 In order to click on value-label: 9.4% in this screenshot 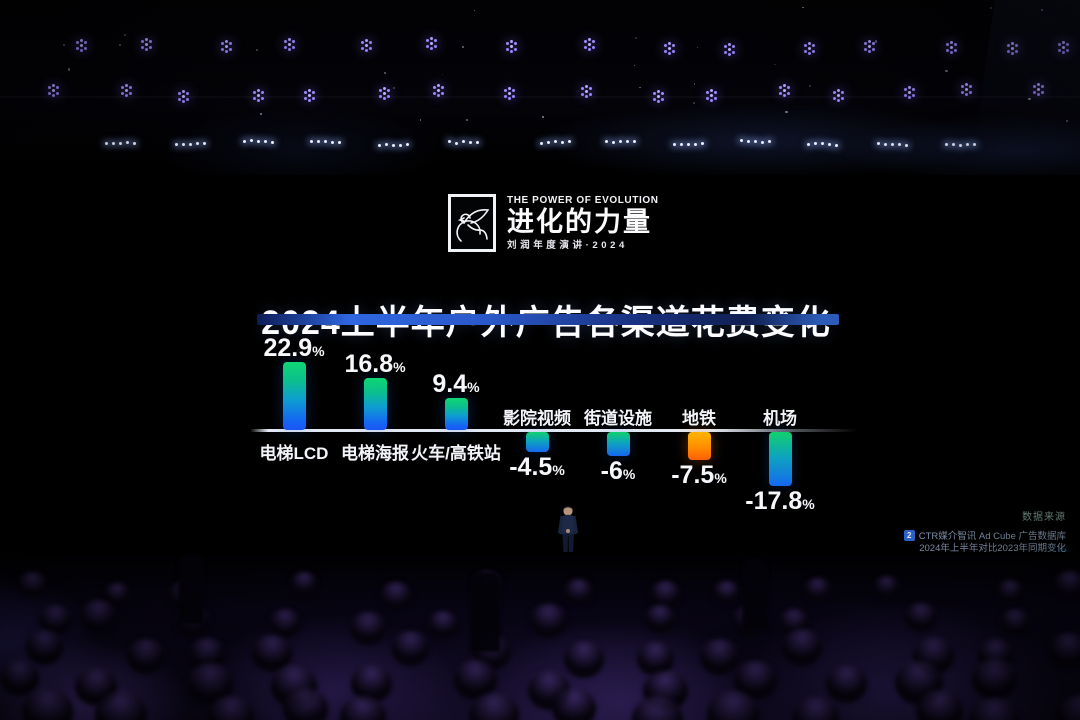, I will do `click(456, 385)`.